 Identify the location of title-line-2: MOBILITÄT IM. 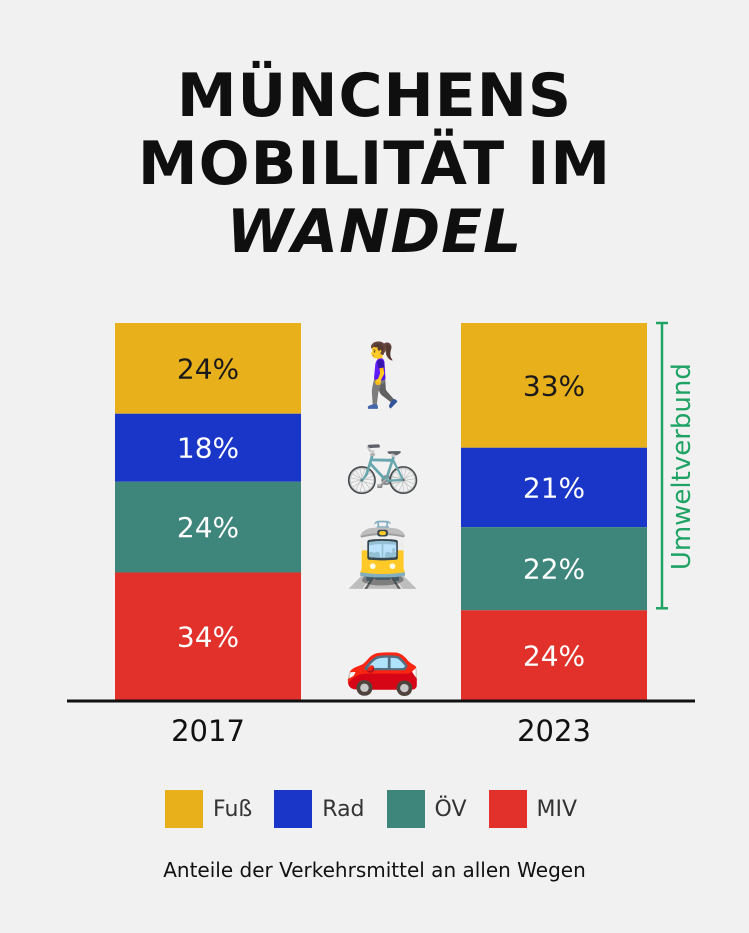
(374, 164).